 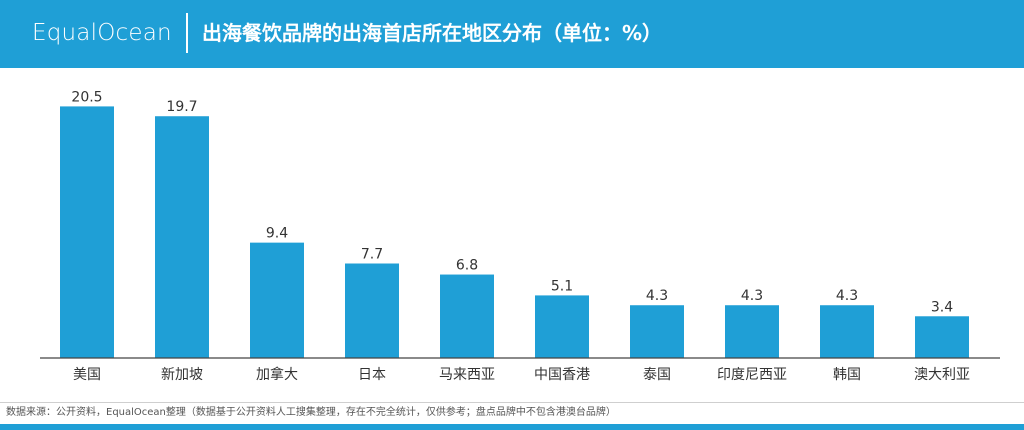 I want to click on data-label-5: 6.8, so click(x=467, y=266).